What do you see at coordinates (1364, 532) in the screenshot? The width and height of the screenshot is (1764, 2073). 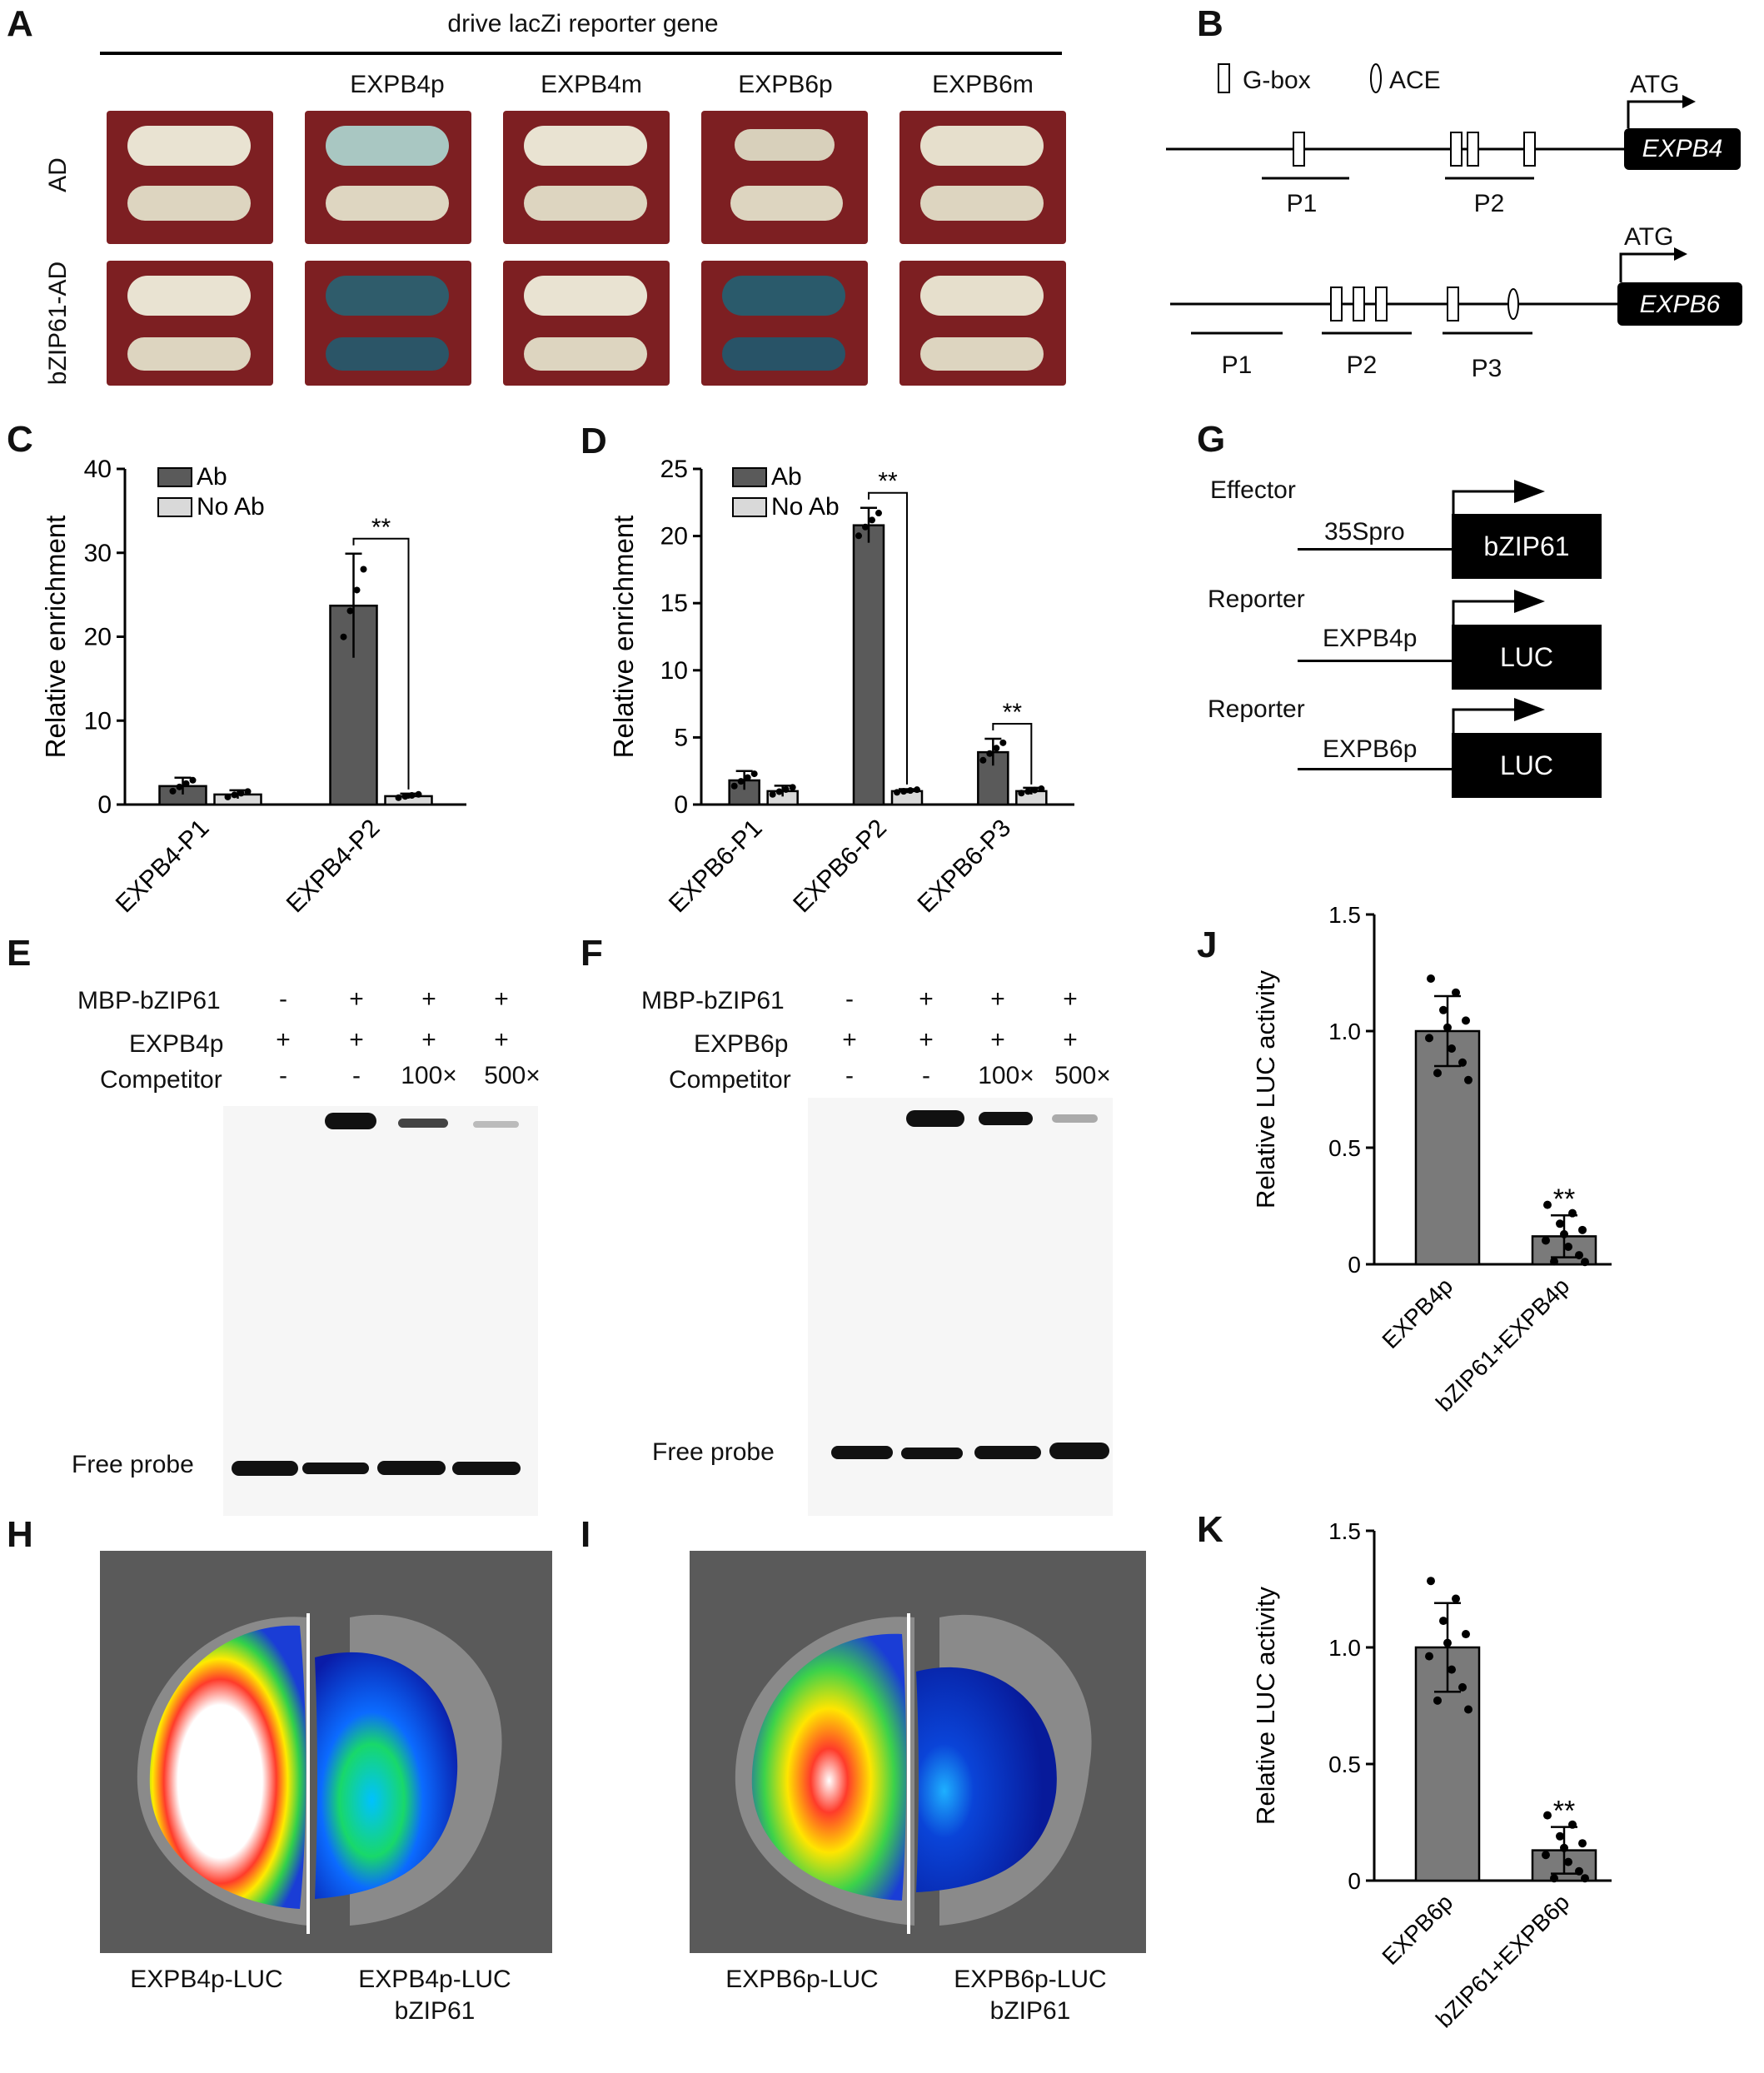 I see `promoter-35s-label: 35Spro` at bounding box center [1364, 532].